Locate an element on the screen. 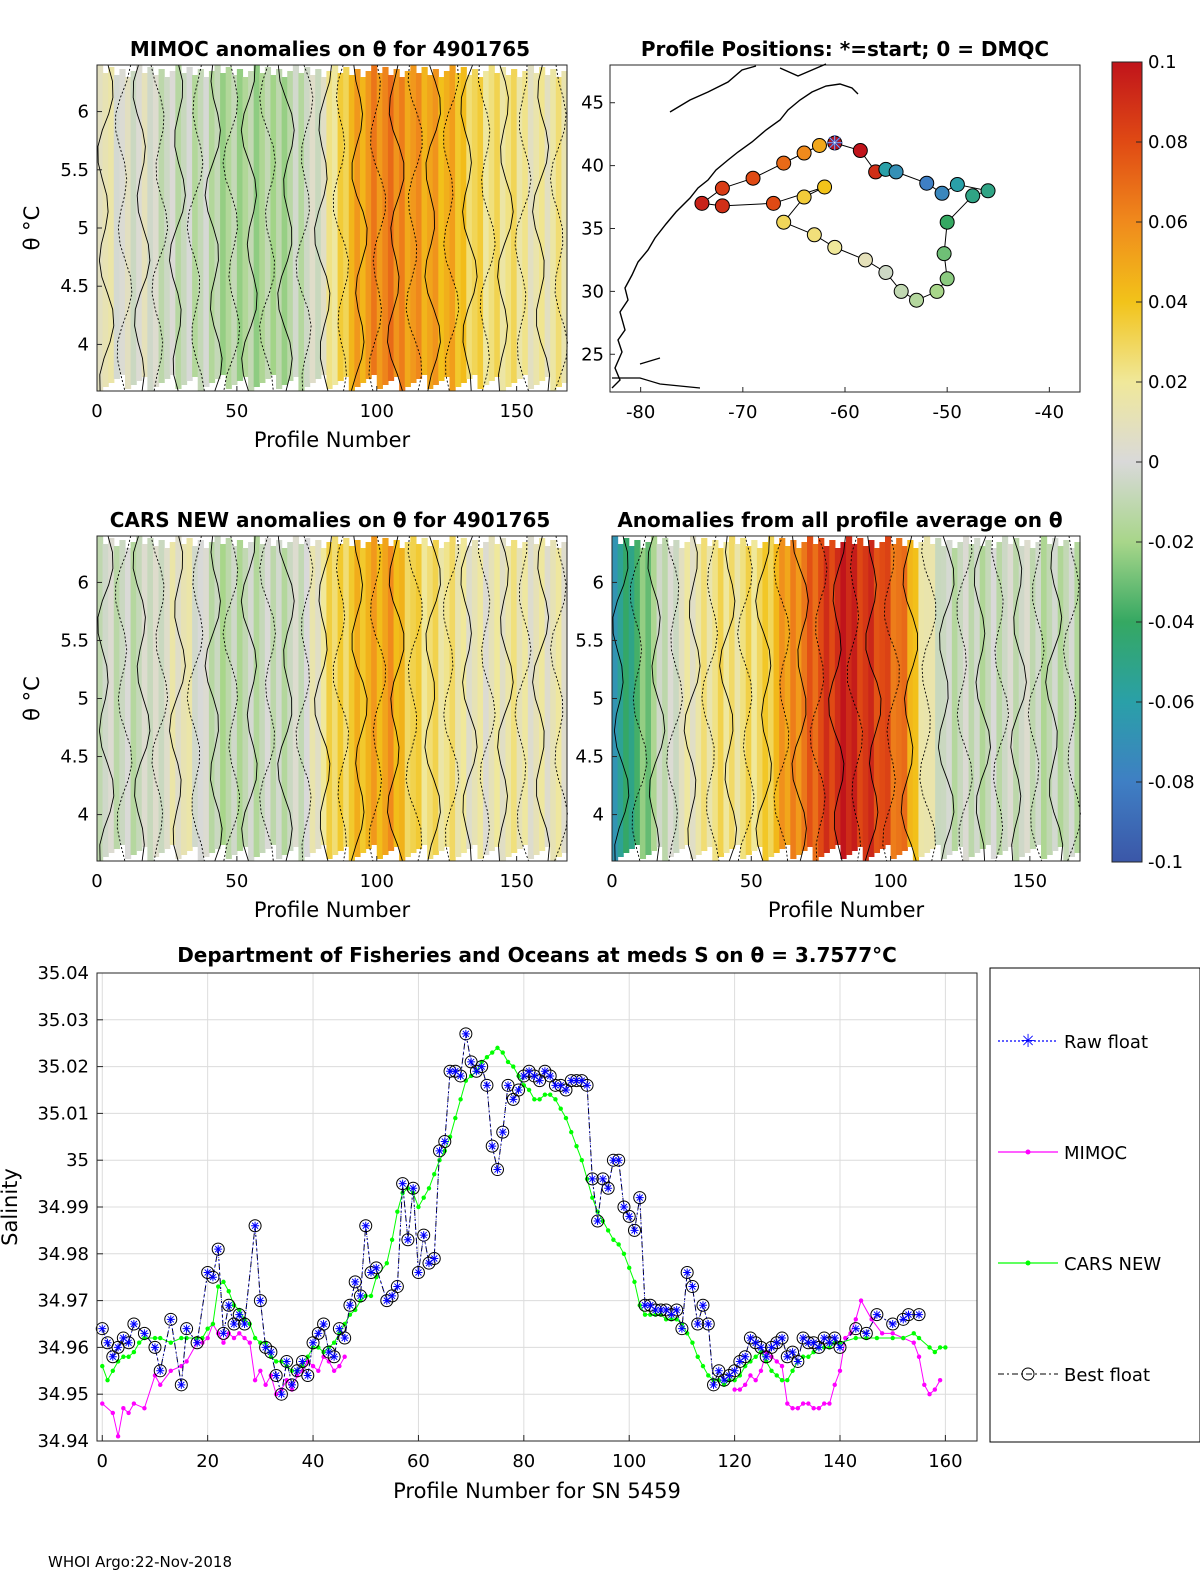 The width and height of the screenshot is (1200, 1575). y-axis-label: θ °C is located at coordinates (32, 228).